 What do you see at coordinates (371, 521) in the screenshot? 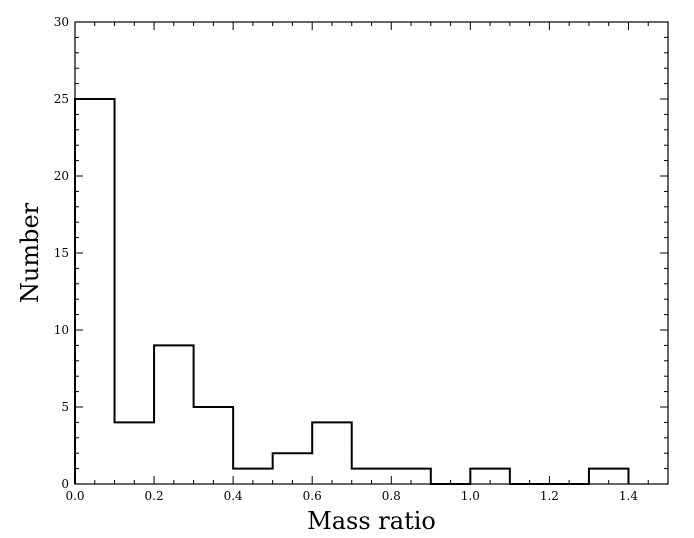
I see `x-axis-label: Mass ratio` at bounding box center [371, 521].